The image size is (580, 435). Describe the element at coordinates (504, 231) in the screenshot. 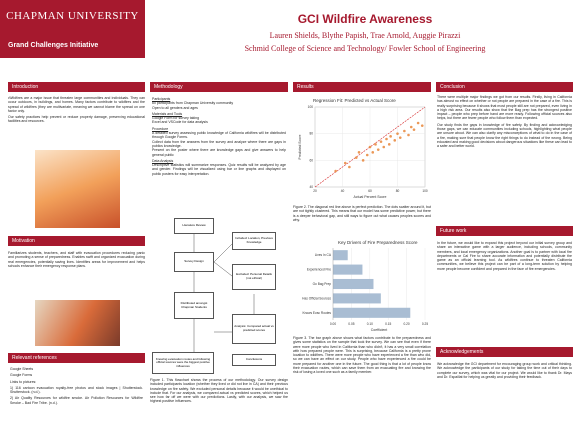

I see `section-heading: Future work` at that location.